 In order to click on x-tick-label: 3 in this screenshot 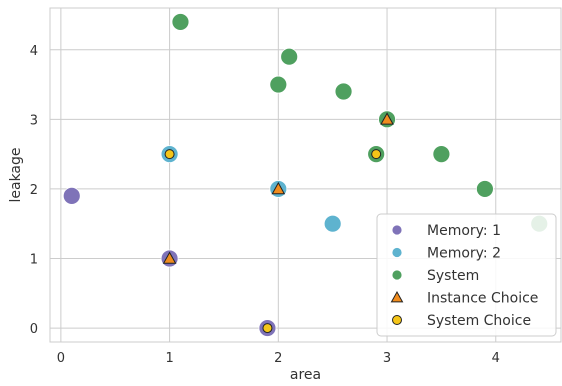, I will do `click(387, 358)`.